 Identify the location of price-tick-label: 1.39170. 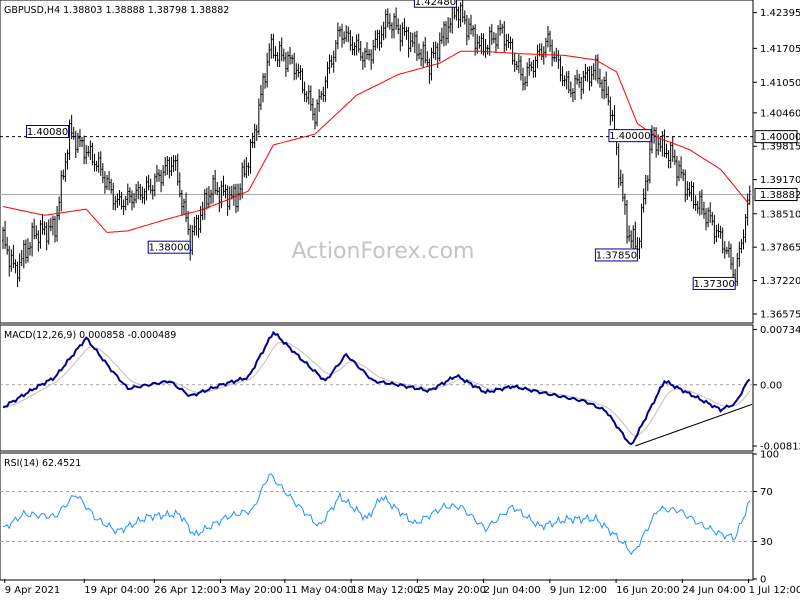
(780, 180).